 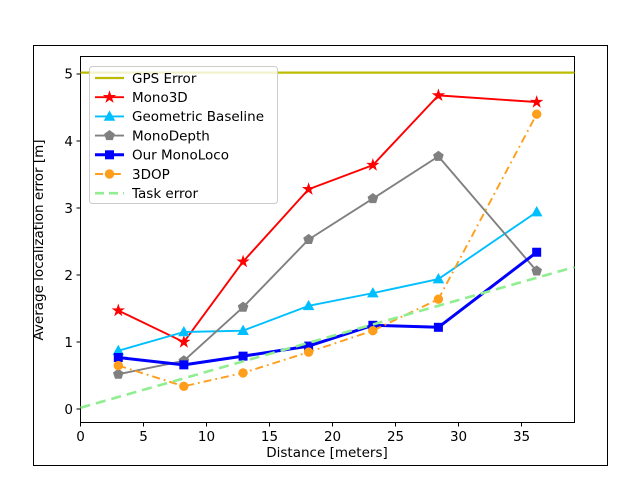 What do you see at coordinates (165, 194) in the screenshot?
I see `legend-label-task-error: Task error` at bounding box center [165, 194].